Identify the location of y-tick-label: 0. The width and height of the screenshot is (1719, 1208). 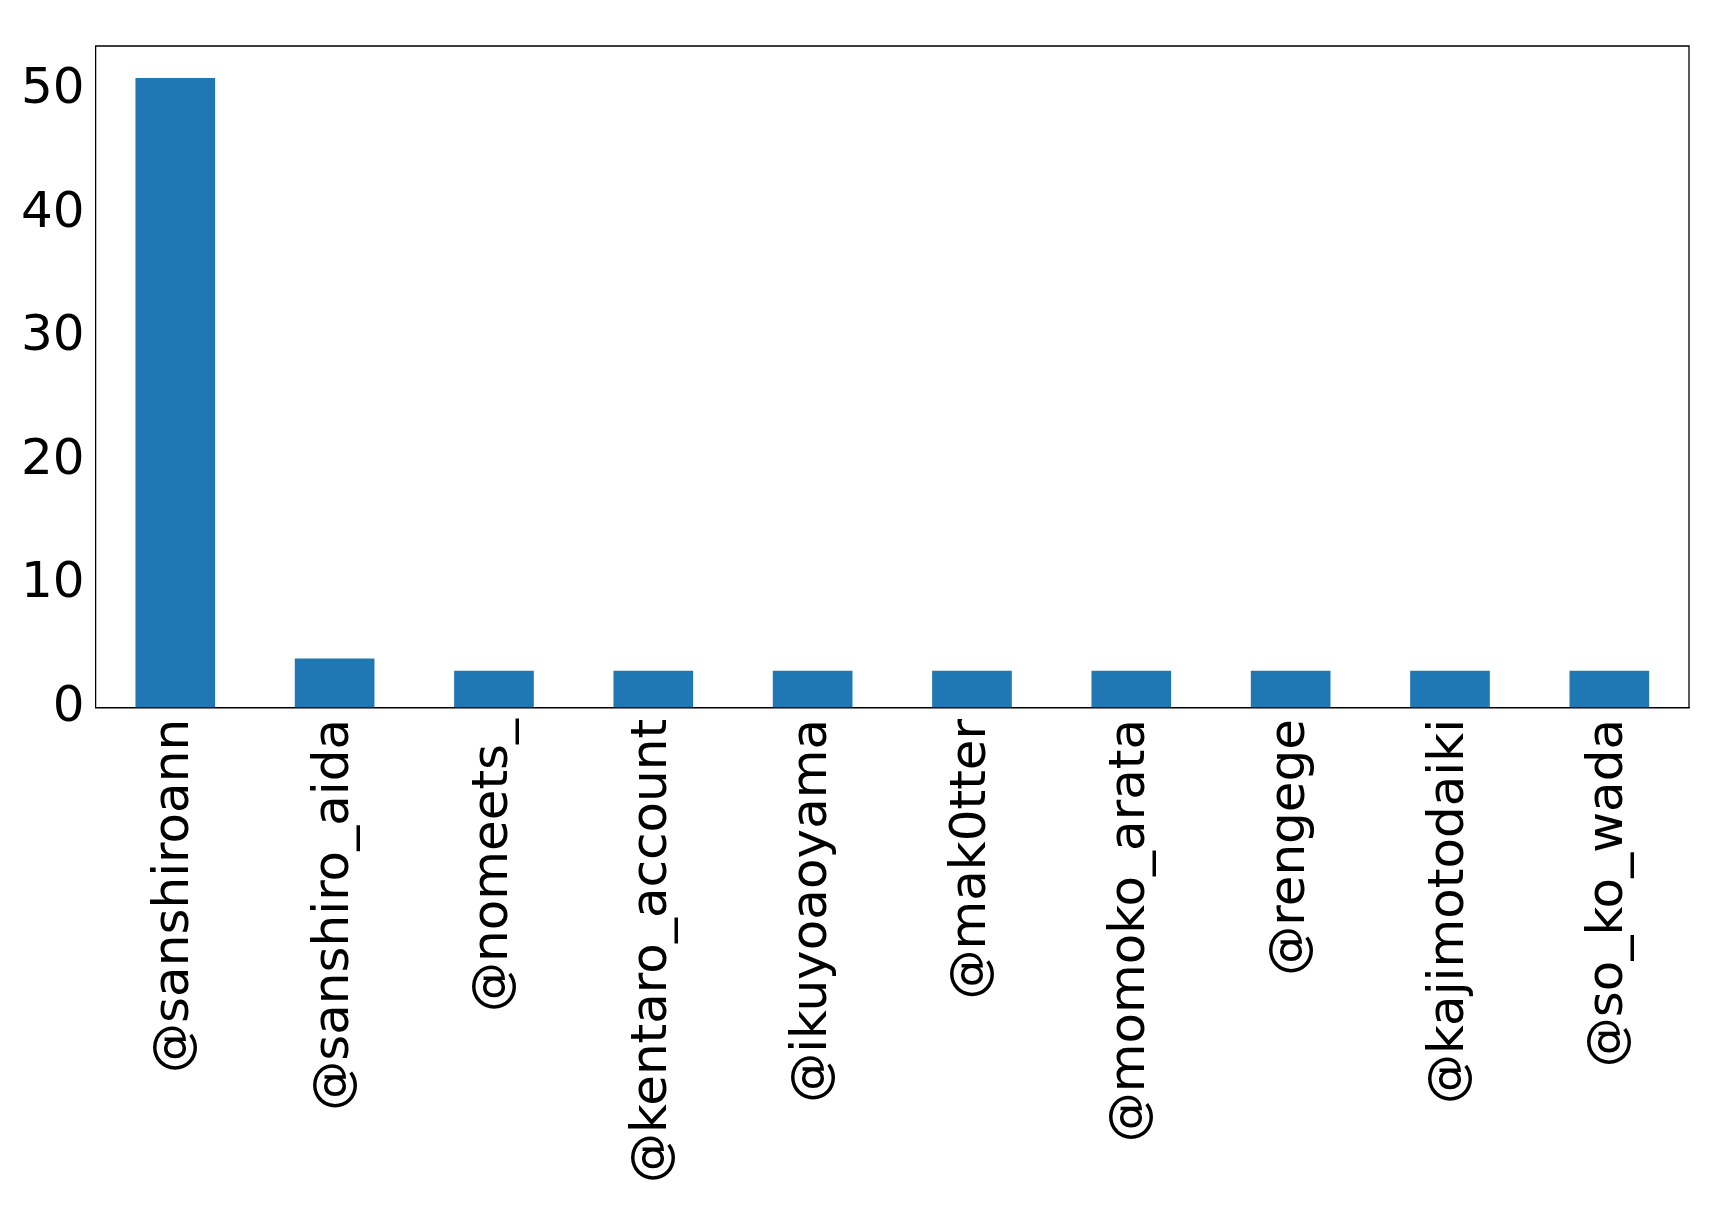
(68, 703).